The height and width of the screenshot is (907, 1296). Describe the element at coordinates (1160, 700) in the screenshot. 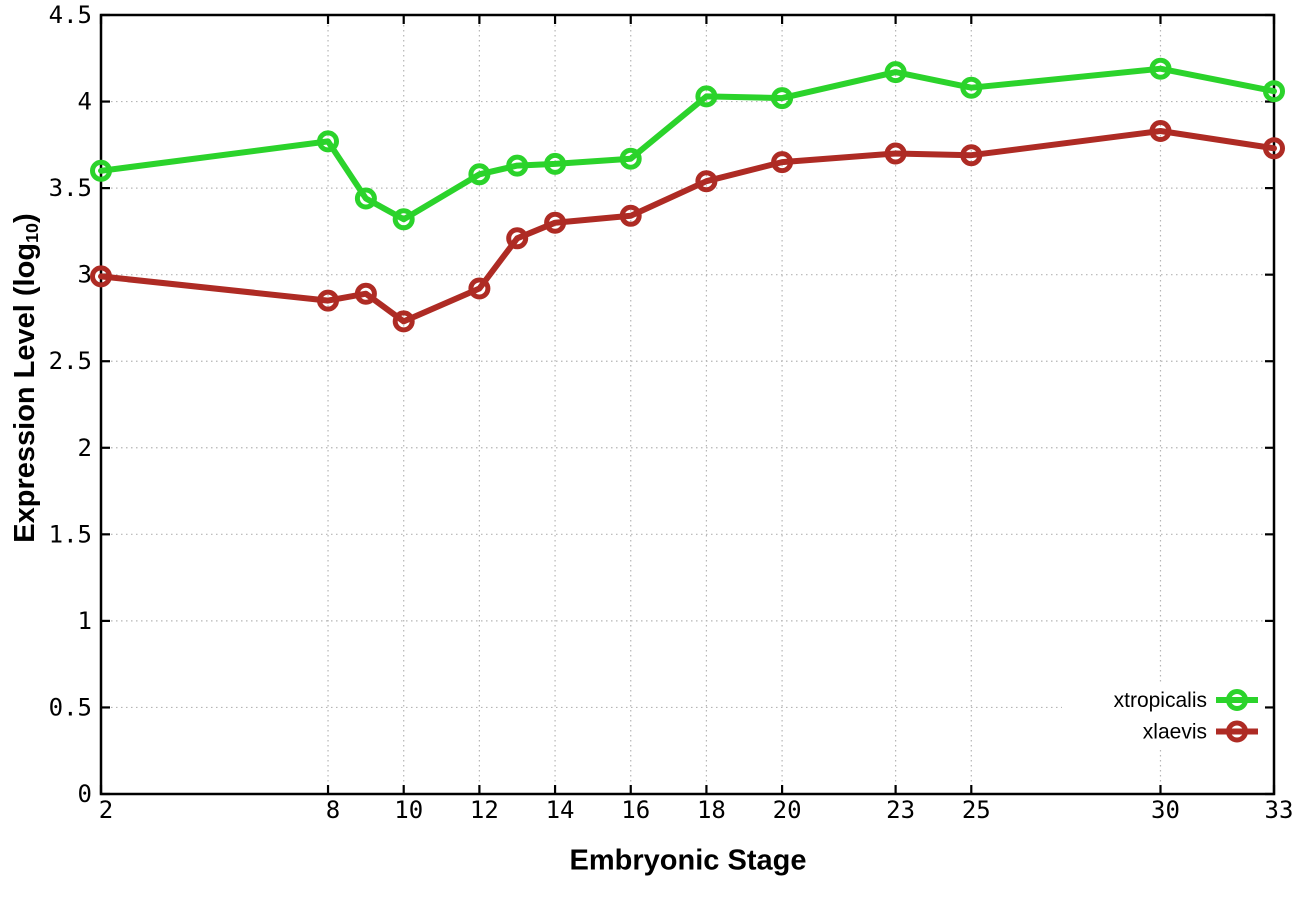

I see `legend-label-xtropicalis: xtropicalis` at that location.